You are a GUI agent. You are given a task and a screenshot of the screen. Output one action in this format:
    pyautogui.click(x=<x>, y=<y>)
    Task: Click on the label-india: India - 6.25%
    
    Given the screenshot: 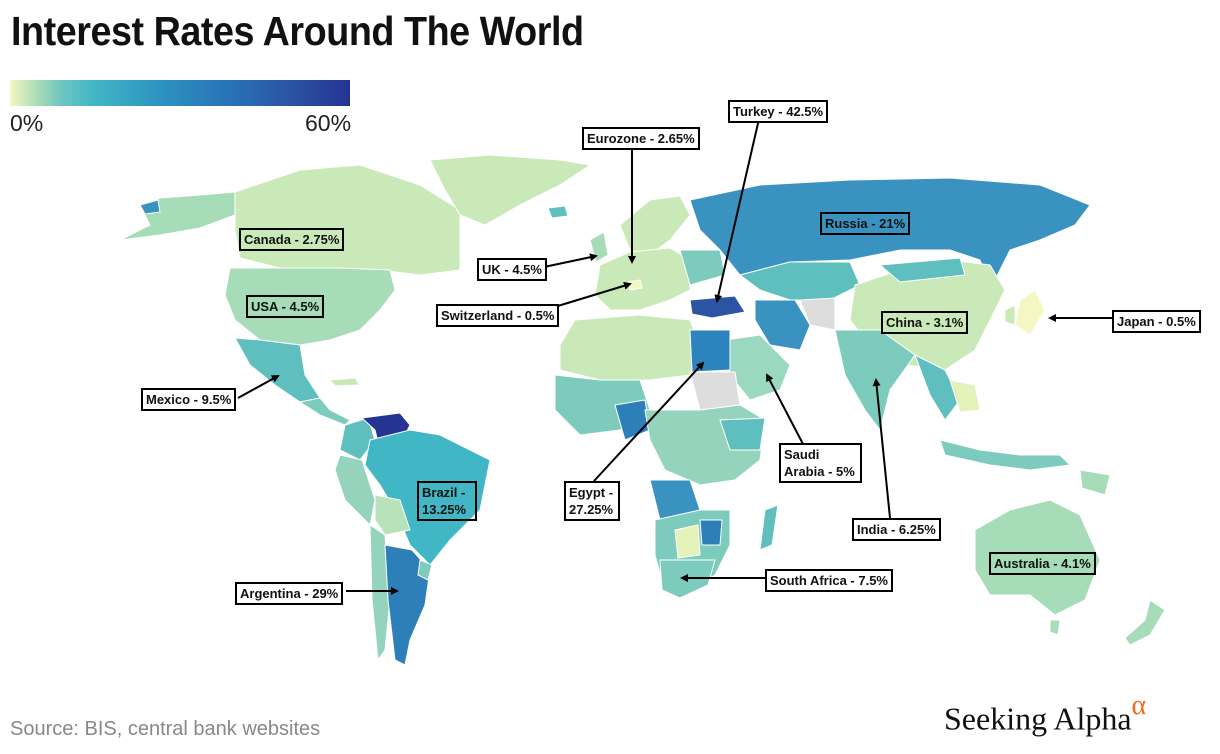 What is the action you would take?
    pyautogui.click(x=896, y=529)
    